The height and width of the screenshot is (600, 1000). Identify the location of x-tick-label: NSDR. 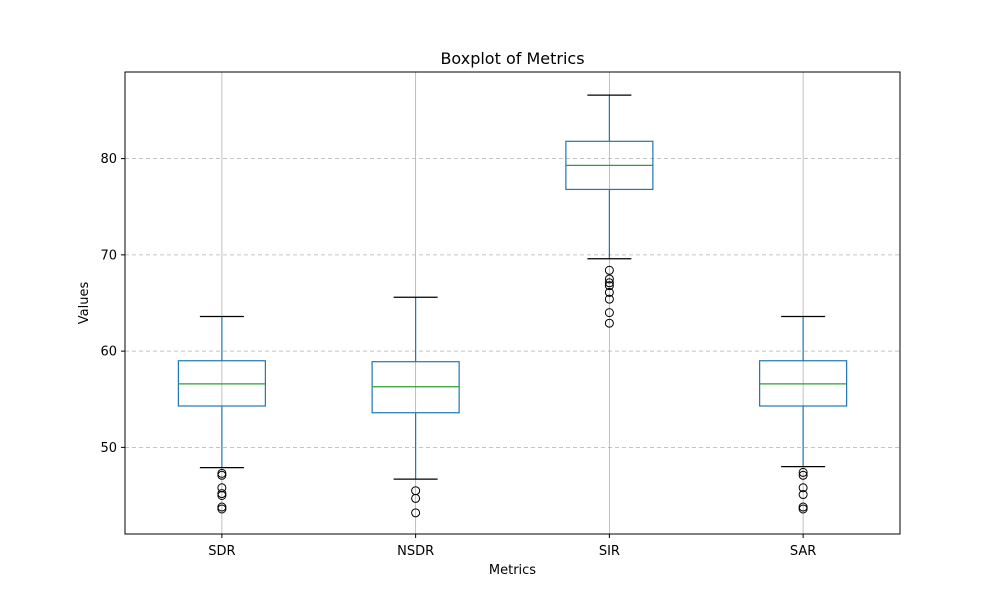
(415, 551).